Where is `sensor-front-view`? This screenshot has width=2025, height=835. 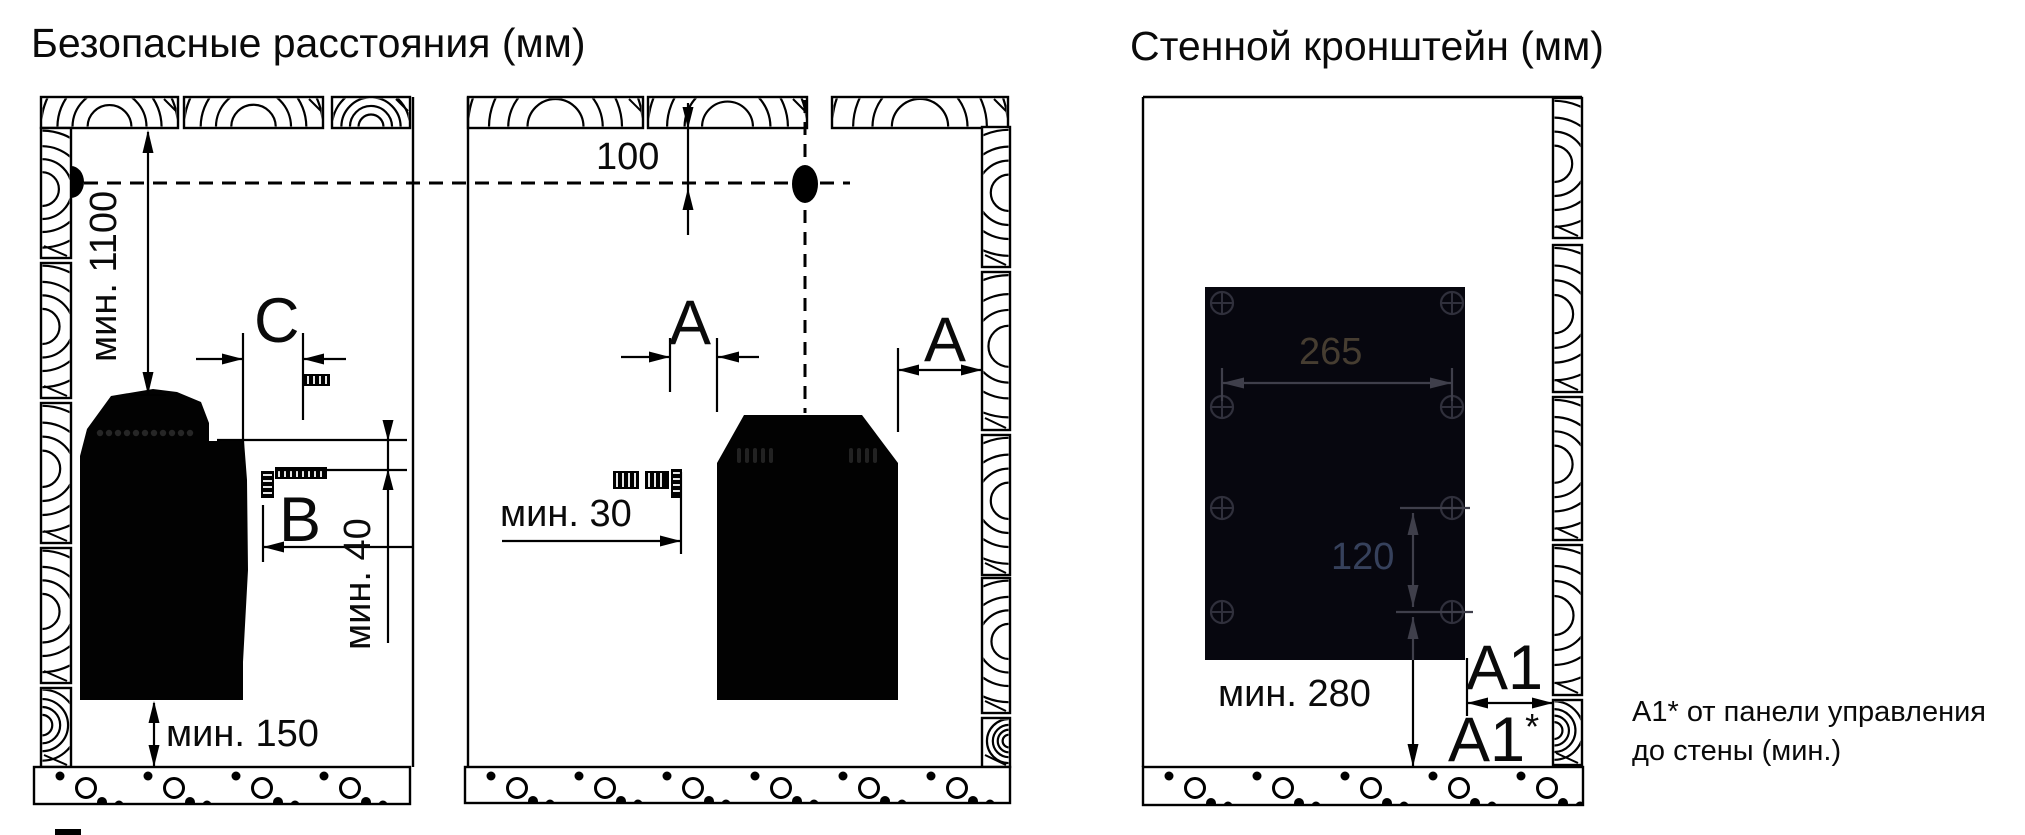 sensor-front-view is located at coordinates (805, 184).